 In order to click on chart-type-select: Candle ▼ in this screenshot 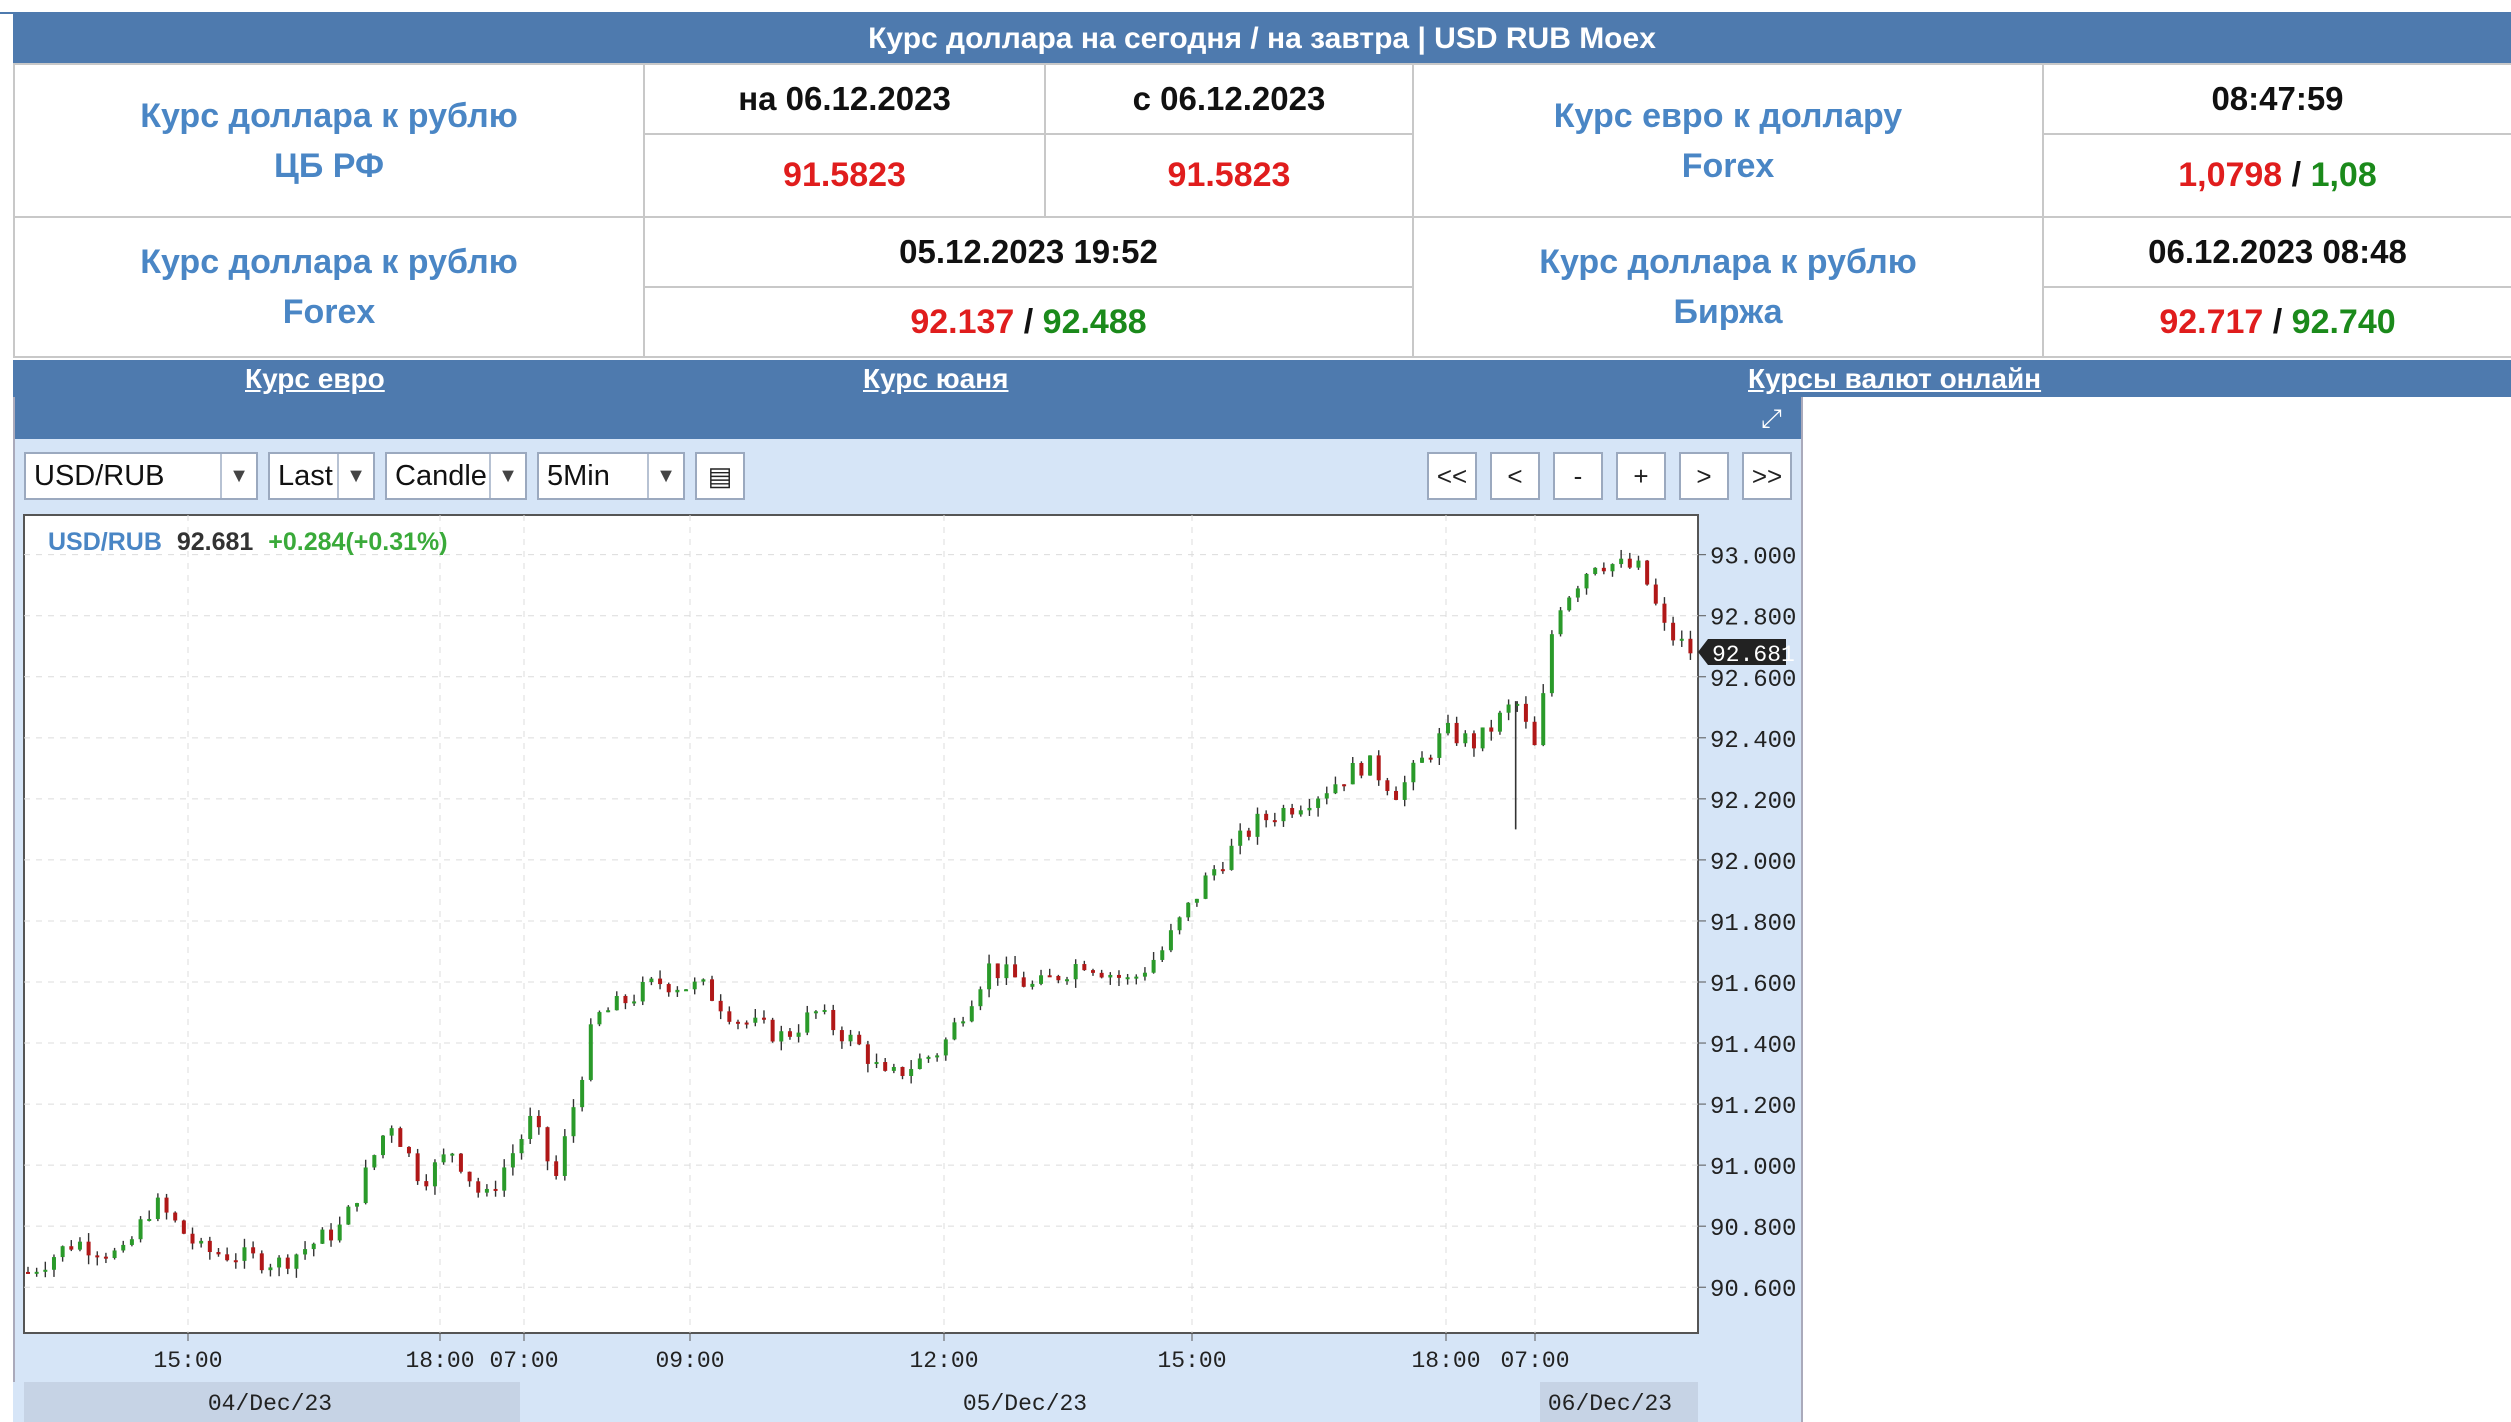, I will do `click(456, 476)`.